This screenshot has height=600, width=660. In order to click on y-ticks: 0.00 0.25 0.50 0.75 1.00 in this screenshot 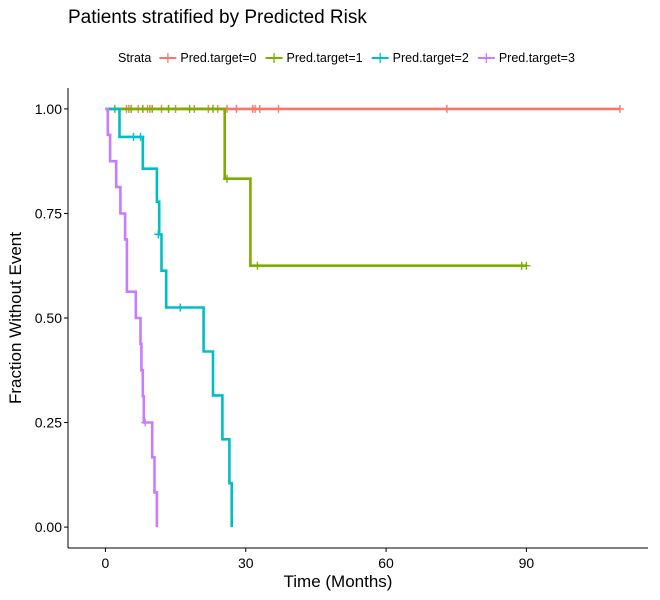, I will do `click(51, 318)`.